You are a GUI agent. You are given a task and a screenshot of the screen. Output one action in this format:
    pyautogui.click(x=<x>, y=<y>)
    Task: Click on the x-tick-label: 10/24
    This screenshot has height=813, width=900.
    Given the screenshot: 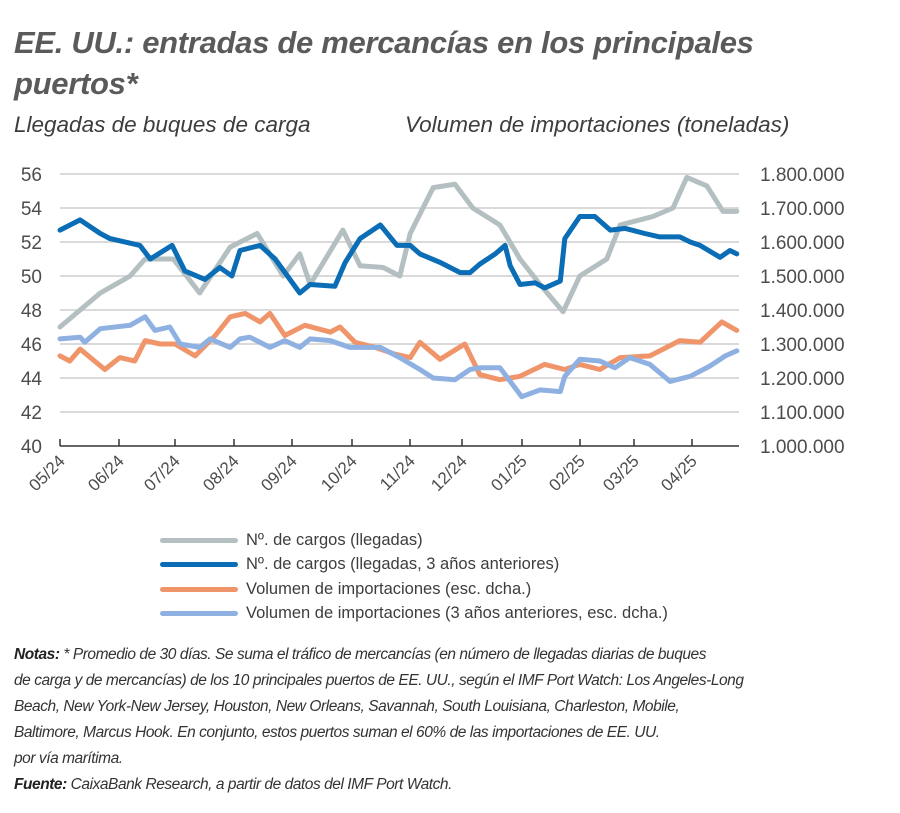 What is the action you would take?
    pyautogui.click(x=339, y=473)
    